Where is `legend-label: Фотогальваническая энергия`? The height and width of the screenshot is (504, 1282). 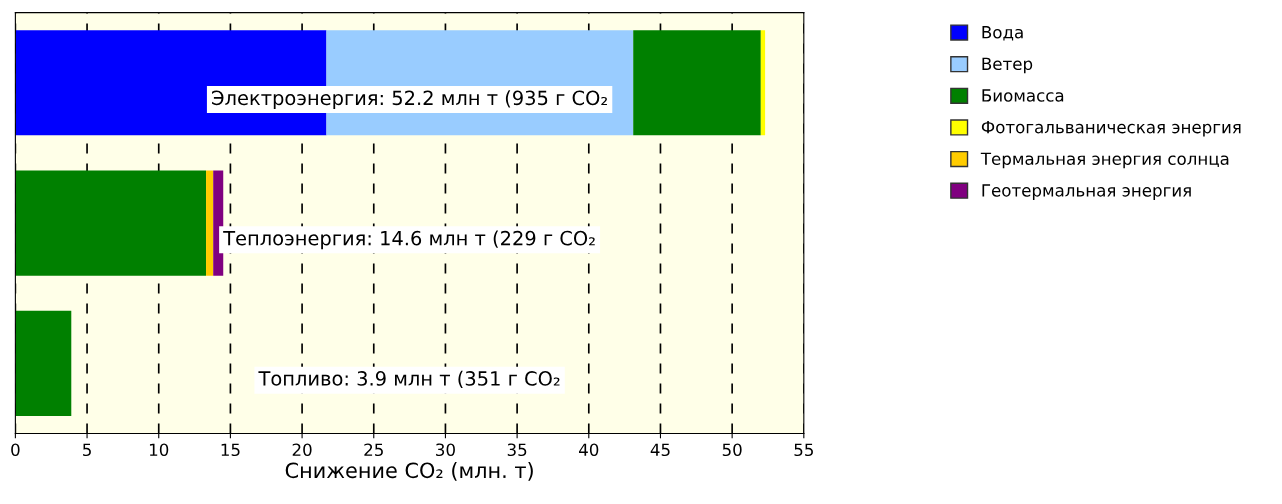 legend-label: Фотогальваническая энергия is located at coordinates (1111, 128).